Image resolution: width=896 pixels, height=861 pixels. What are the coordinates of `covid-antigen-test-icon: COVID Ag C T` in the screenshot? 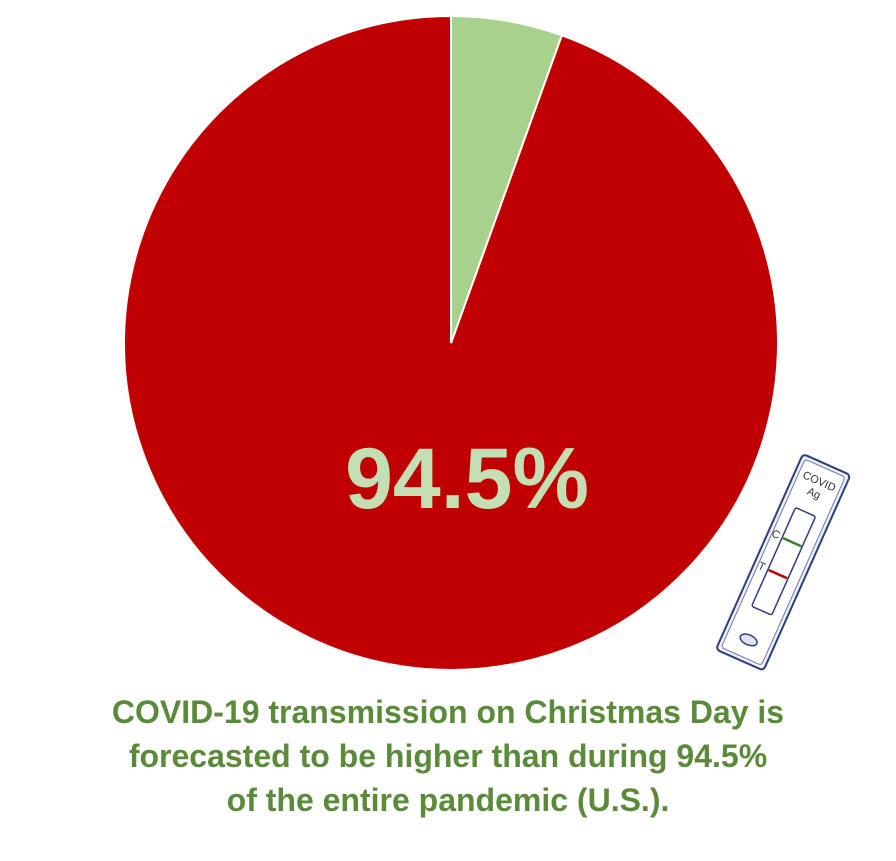 It's located at (783, 562).